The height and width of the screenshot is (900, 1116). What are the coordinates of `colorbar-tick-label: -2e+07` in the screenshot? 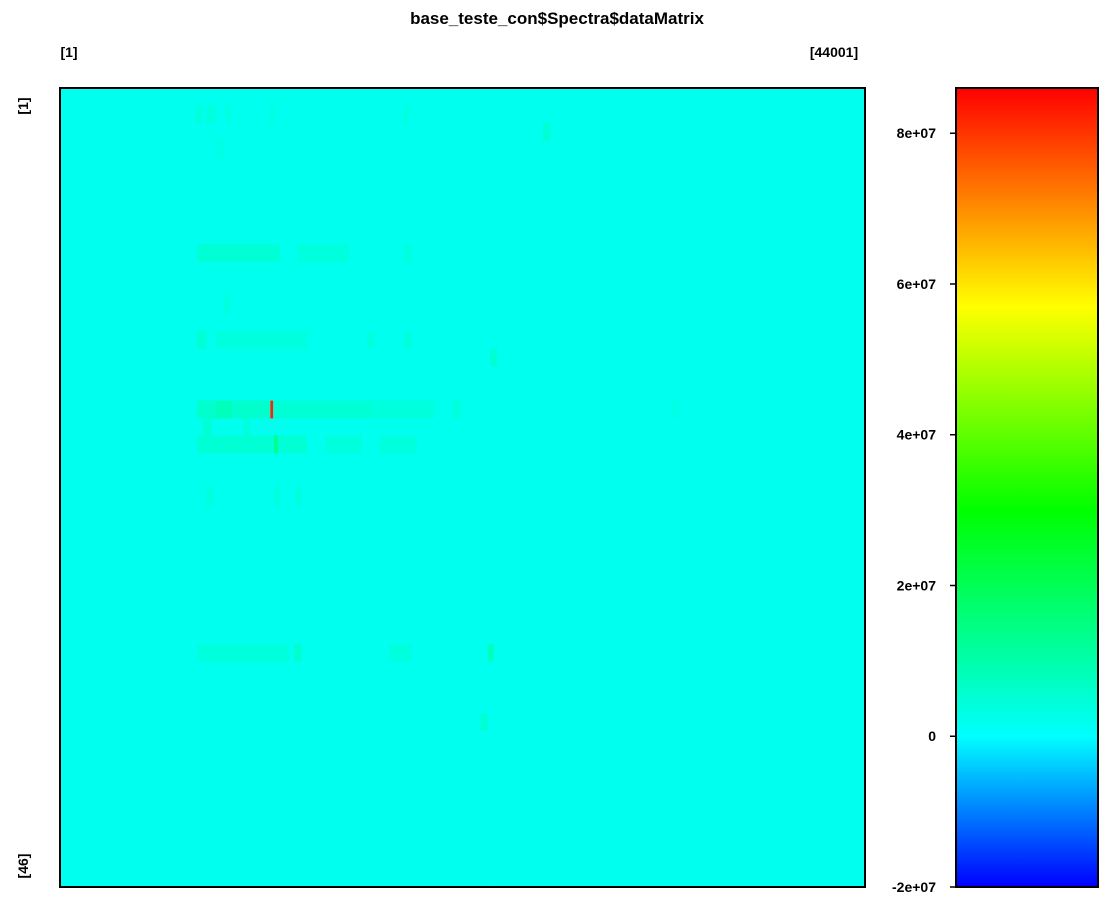 It's located at (914, 887).